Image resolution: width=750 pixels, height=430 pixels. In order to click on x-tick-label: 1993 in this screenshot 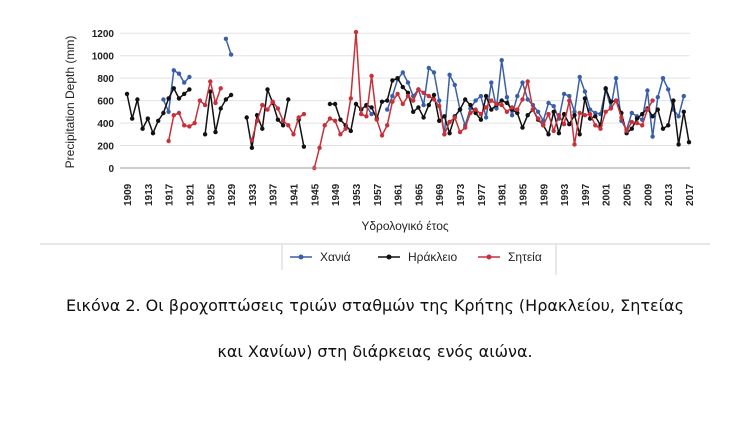, I will do `click(565, 194)`.